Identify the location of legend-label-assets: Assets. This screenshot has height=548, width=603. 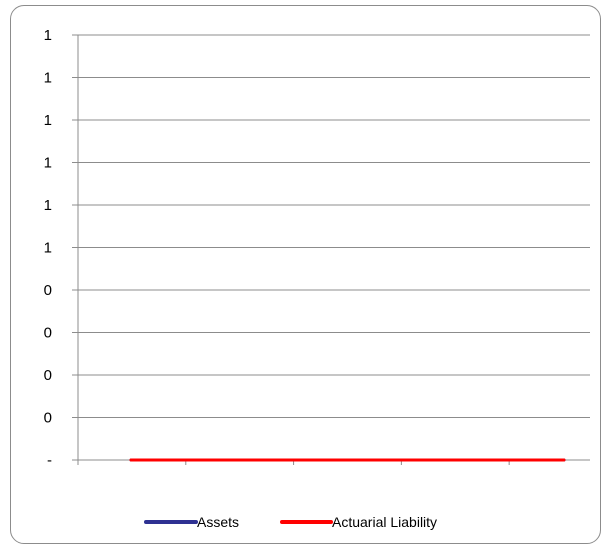
(218, 522).